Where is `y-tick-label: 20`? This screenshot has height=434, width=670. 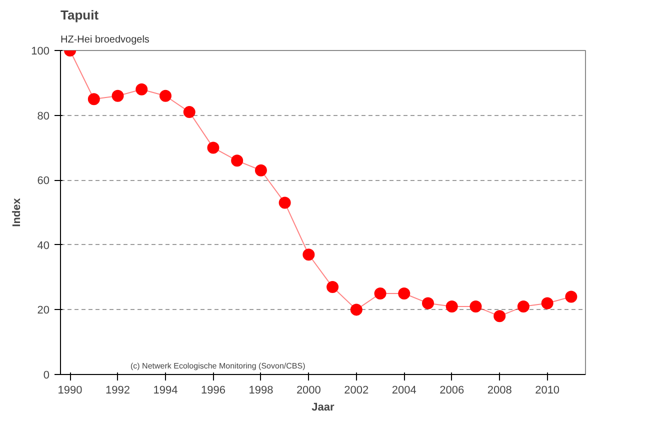
y-tick-label: 20 is located at coordinates (43, 310).